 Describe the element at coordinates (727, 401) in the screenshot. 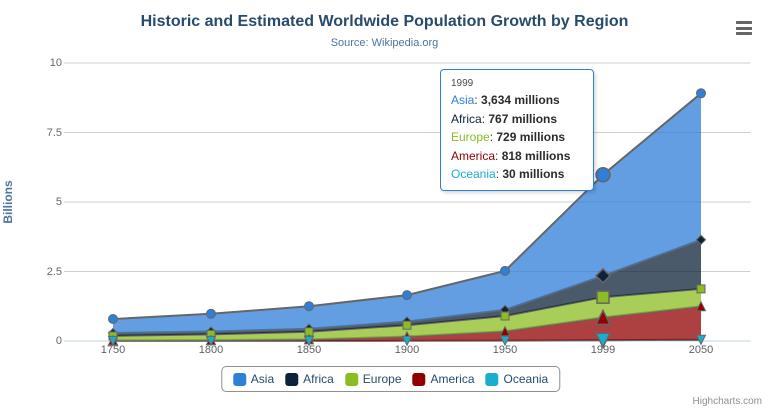

I see `credits-link: Highcharts.com` at that location.